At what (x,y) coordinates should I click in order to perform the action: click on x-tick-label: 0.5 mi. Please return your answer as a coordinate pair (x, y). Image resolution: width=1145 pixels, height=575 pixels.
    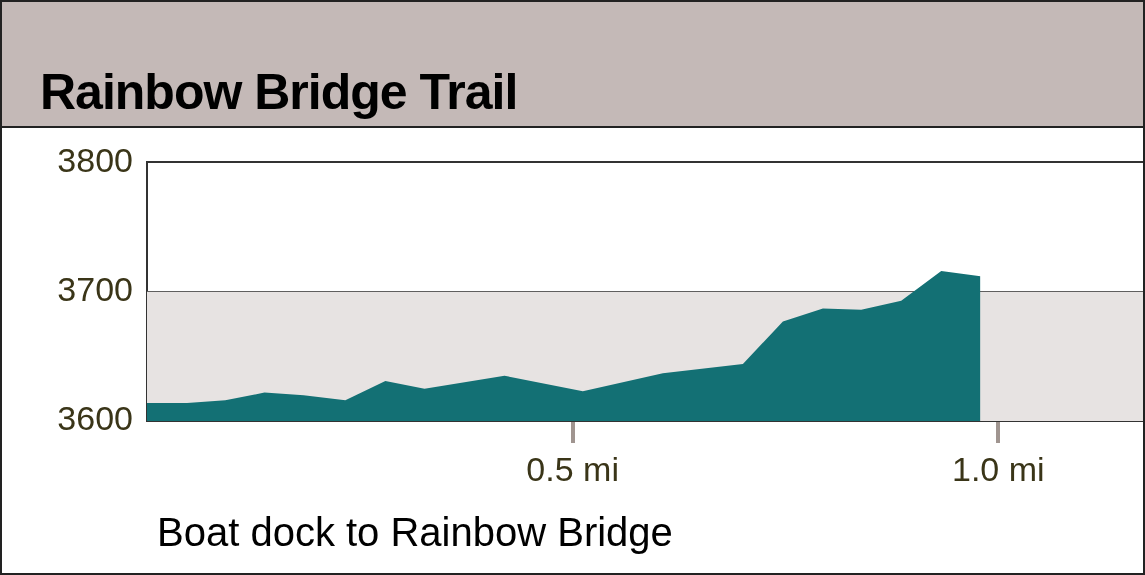
    Looking at the image, I should click on (572, 468).